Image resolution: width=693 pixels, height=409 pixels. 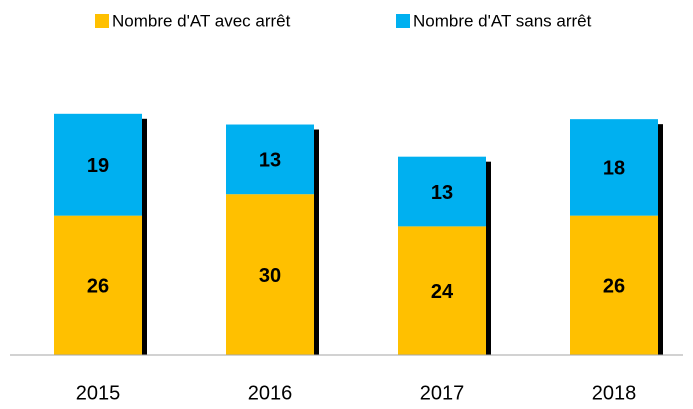 I want to click on legend-label: Nombre d'AT sans arrêt, so click(x=502, y=20).